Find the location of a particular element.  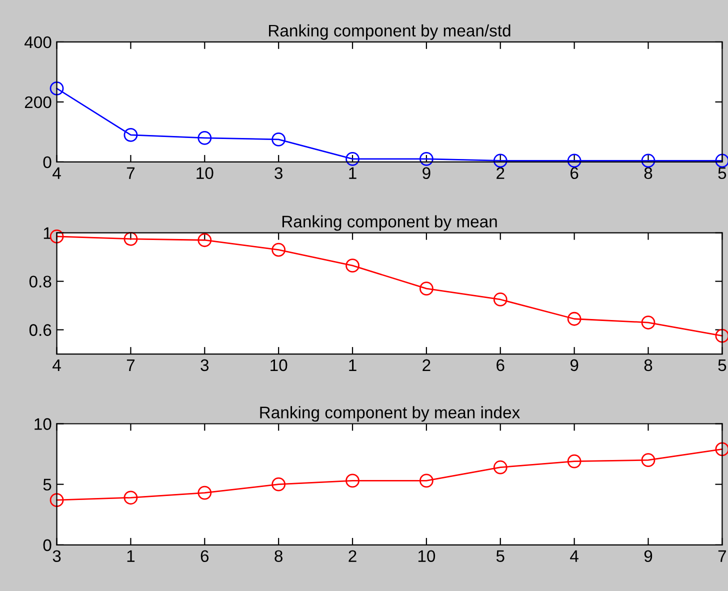

y-tick-label: 10 is located at coordinates (43, 424).